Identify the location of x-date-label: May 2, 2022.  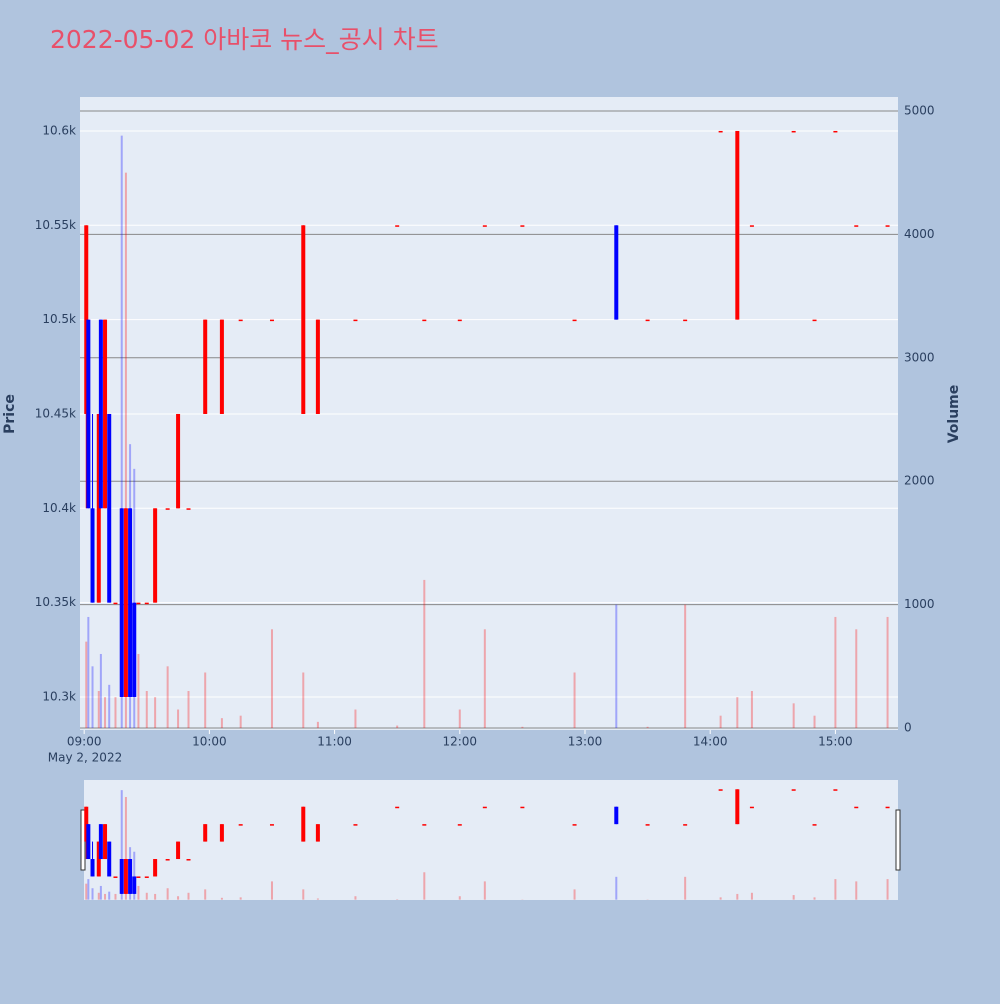
(85, 758).